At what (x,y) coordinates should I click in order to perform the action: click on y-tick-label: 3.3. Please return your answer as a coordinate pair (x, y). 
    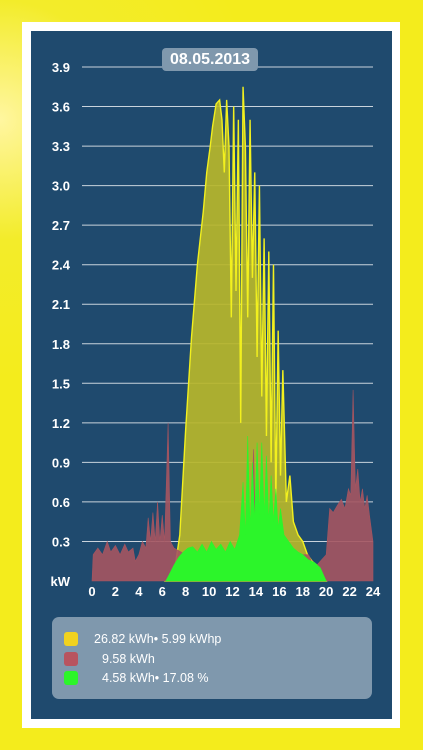
    Looking at the image, I should click on (61, 146).